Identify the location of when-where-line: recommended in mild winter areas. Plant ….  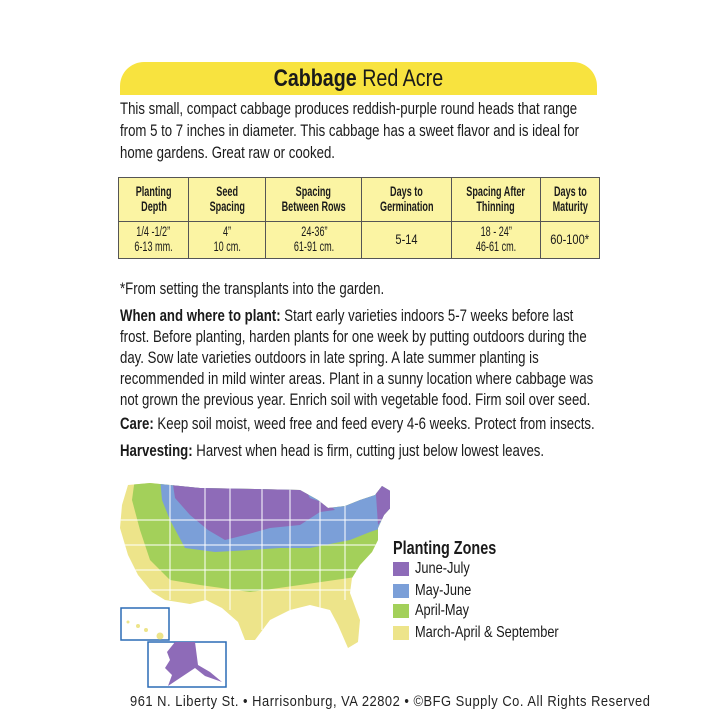
(357, 379).